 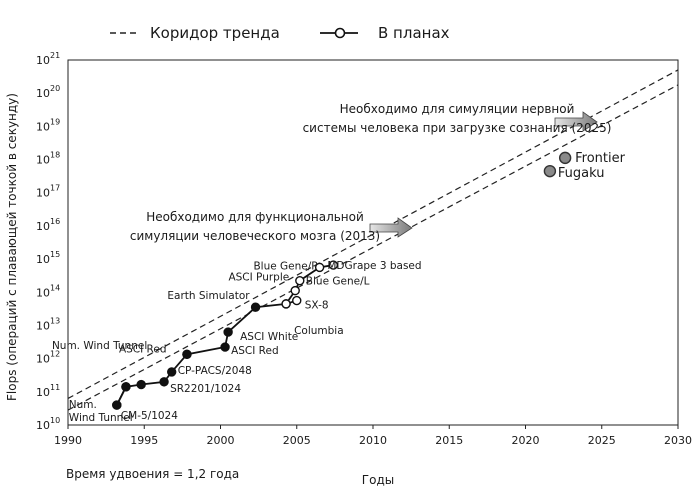 What do you see at coordinates (269, 337) in the screenshot?
I see `data-label: ASCI White` at bounding box center [269, 337].